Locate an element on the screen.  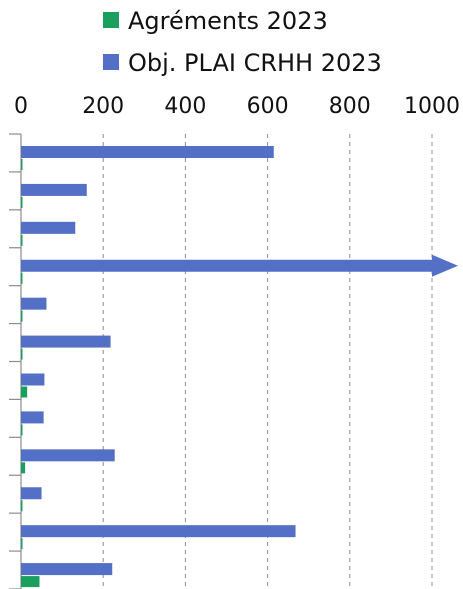
x-tick-label-0: 0 is located at coordinates (21, 106).